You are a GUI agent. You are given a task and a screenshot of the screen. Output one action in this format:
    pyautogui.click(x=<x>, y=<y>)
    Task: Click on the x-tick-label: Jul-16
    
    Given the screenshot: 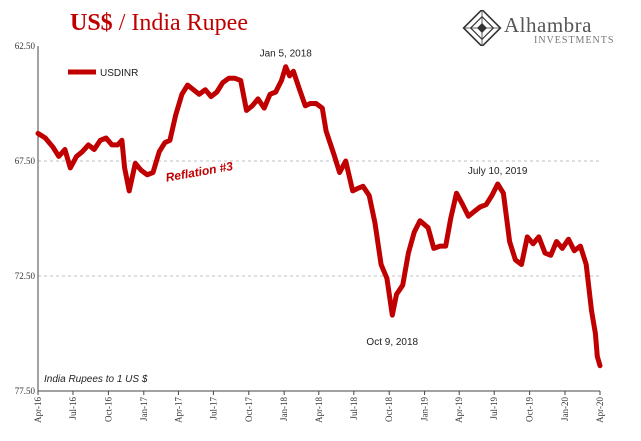 What is the action you would take?
    pyautogui.click(x=73, y=408)
    